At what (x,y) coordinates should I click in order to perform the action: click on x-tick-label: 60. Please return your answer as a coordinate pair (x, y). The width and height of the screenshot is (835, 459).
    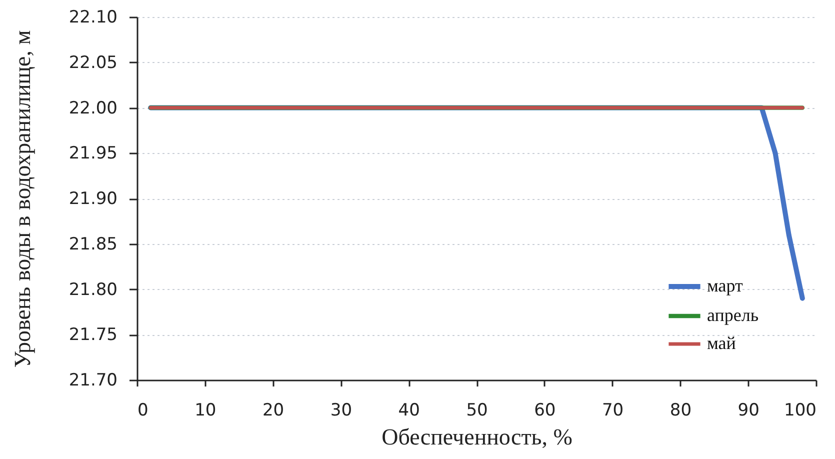
    Looking at the image, I should click on (545, 410).